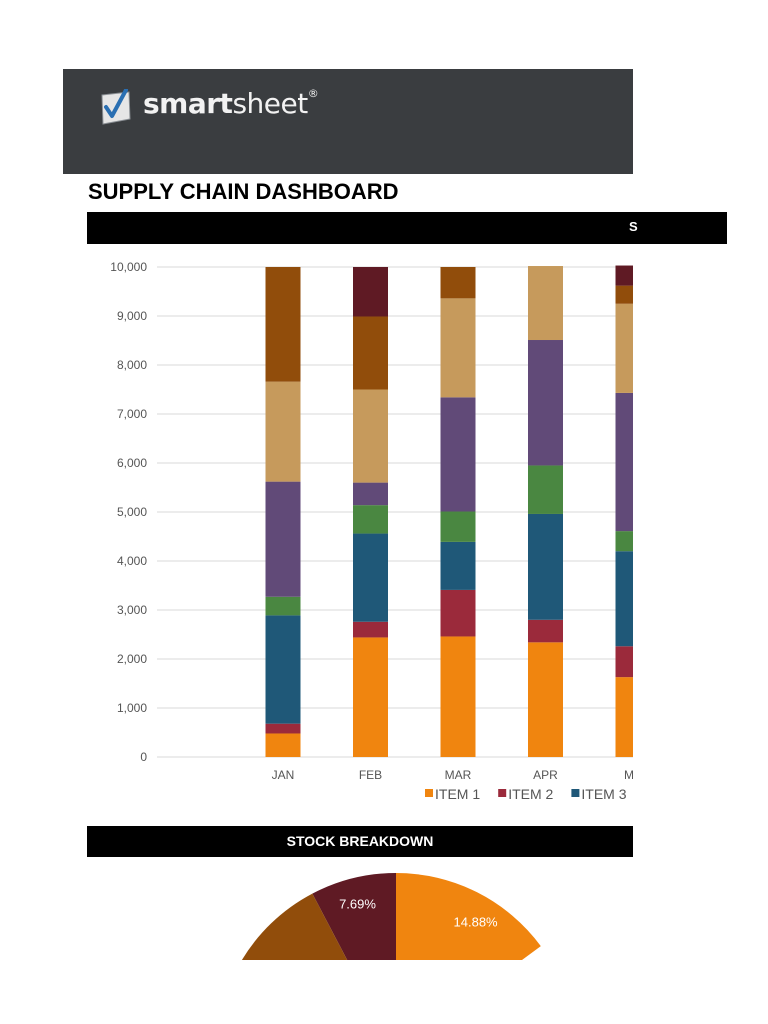 The height and width of the screenshot is (1024, 768). I want to click on y-tick-label: 9,000, so click(132, 316).